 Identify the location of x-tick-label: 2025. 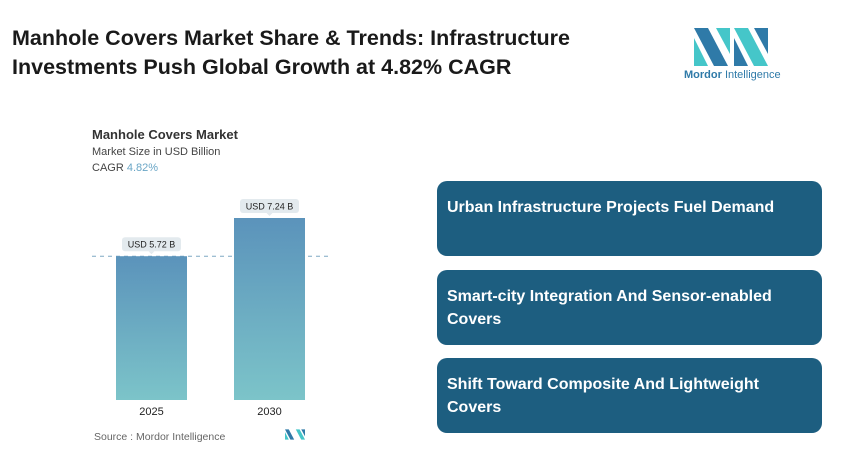
(151, 412).